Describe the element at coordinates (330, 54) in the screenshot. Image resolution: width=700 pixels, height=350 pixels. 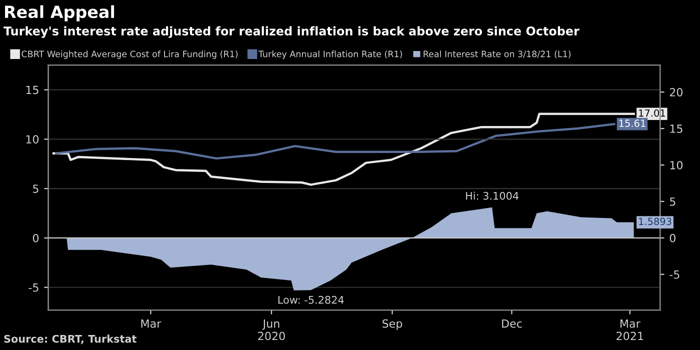
I see `legend-label: Turkey Annual Inflation Rate (R1)` at that location.